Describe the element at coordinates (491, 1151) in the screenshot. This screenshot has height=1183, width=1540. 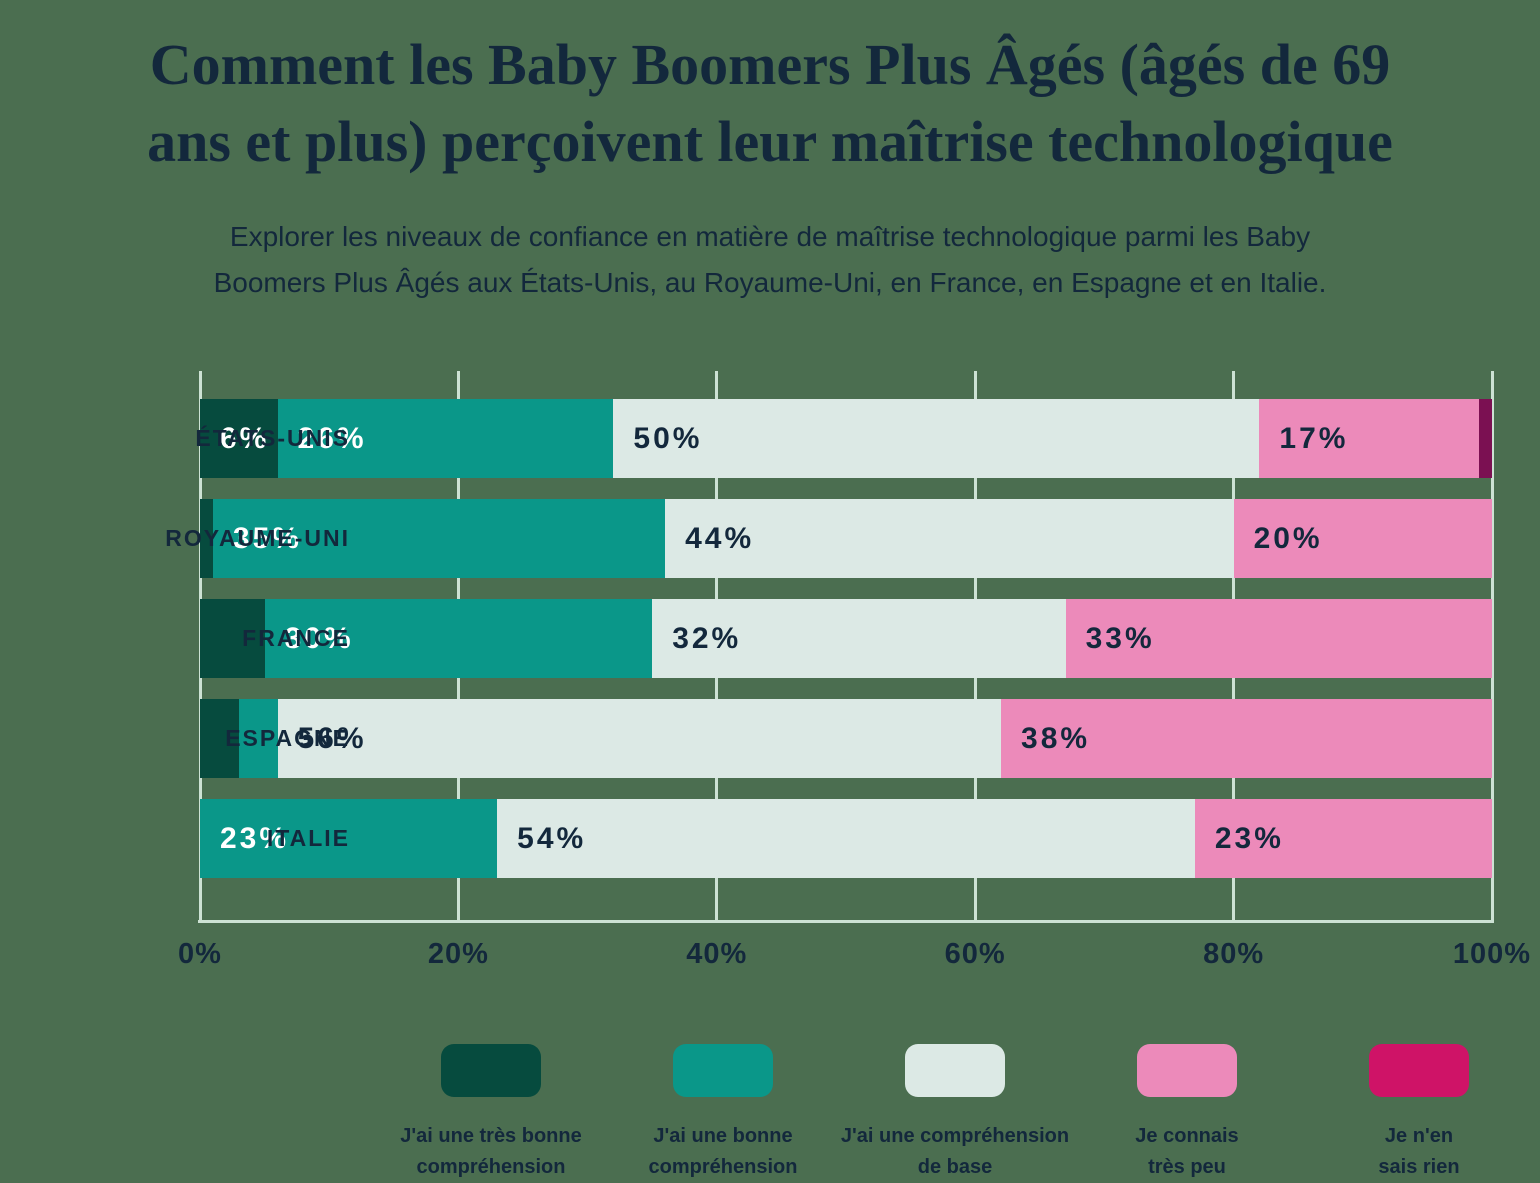
I see `legend-label-1: J'ai une très bonne compréhension` at that location.